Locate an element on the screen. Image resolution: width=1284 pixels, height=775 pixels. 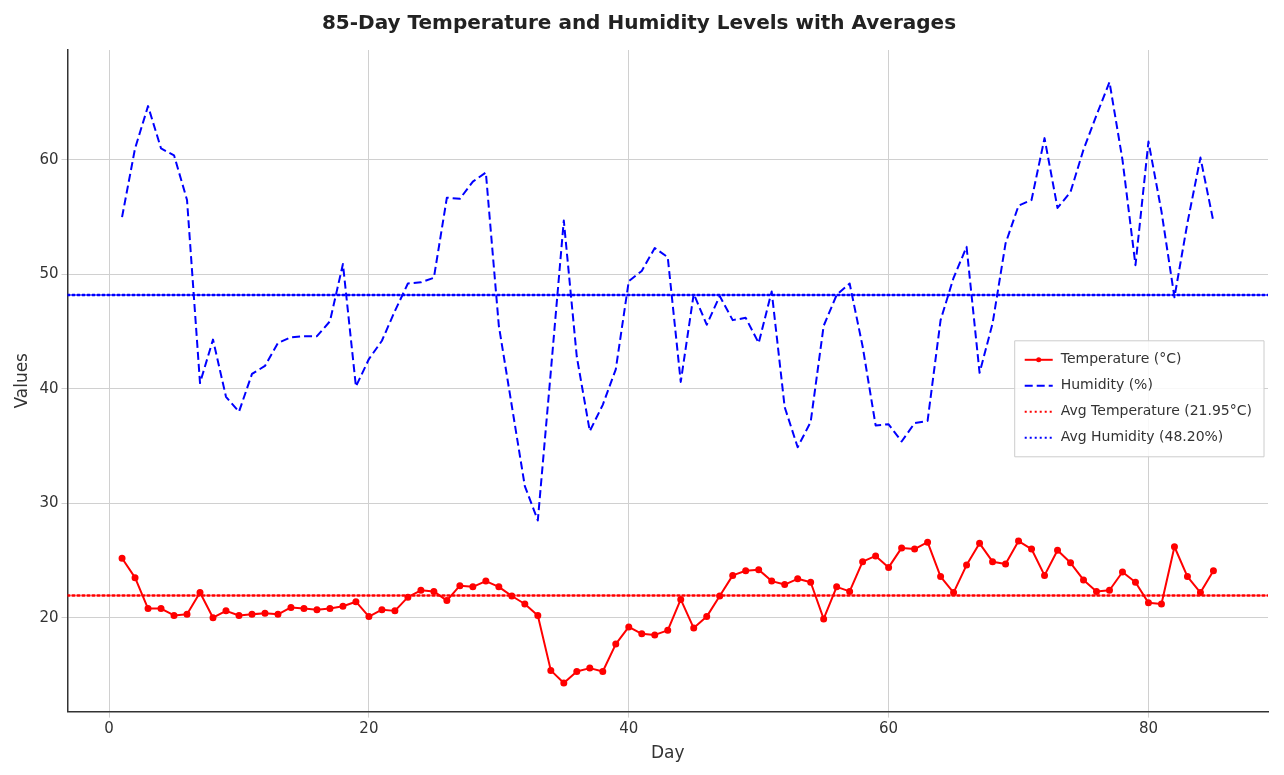
legend-label: Avg Humidity (48.20%) is located at coordinates (1142, 436).